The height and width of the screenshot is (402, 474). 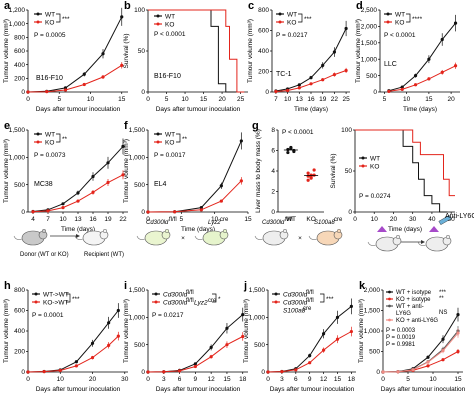 What do you see at coordinates (18, 237) in the screenshot?
I see `h-donor-mouse-tail` at bounding box center [18, 237].